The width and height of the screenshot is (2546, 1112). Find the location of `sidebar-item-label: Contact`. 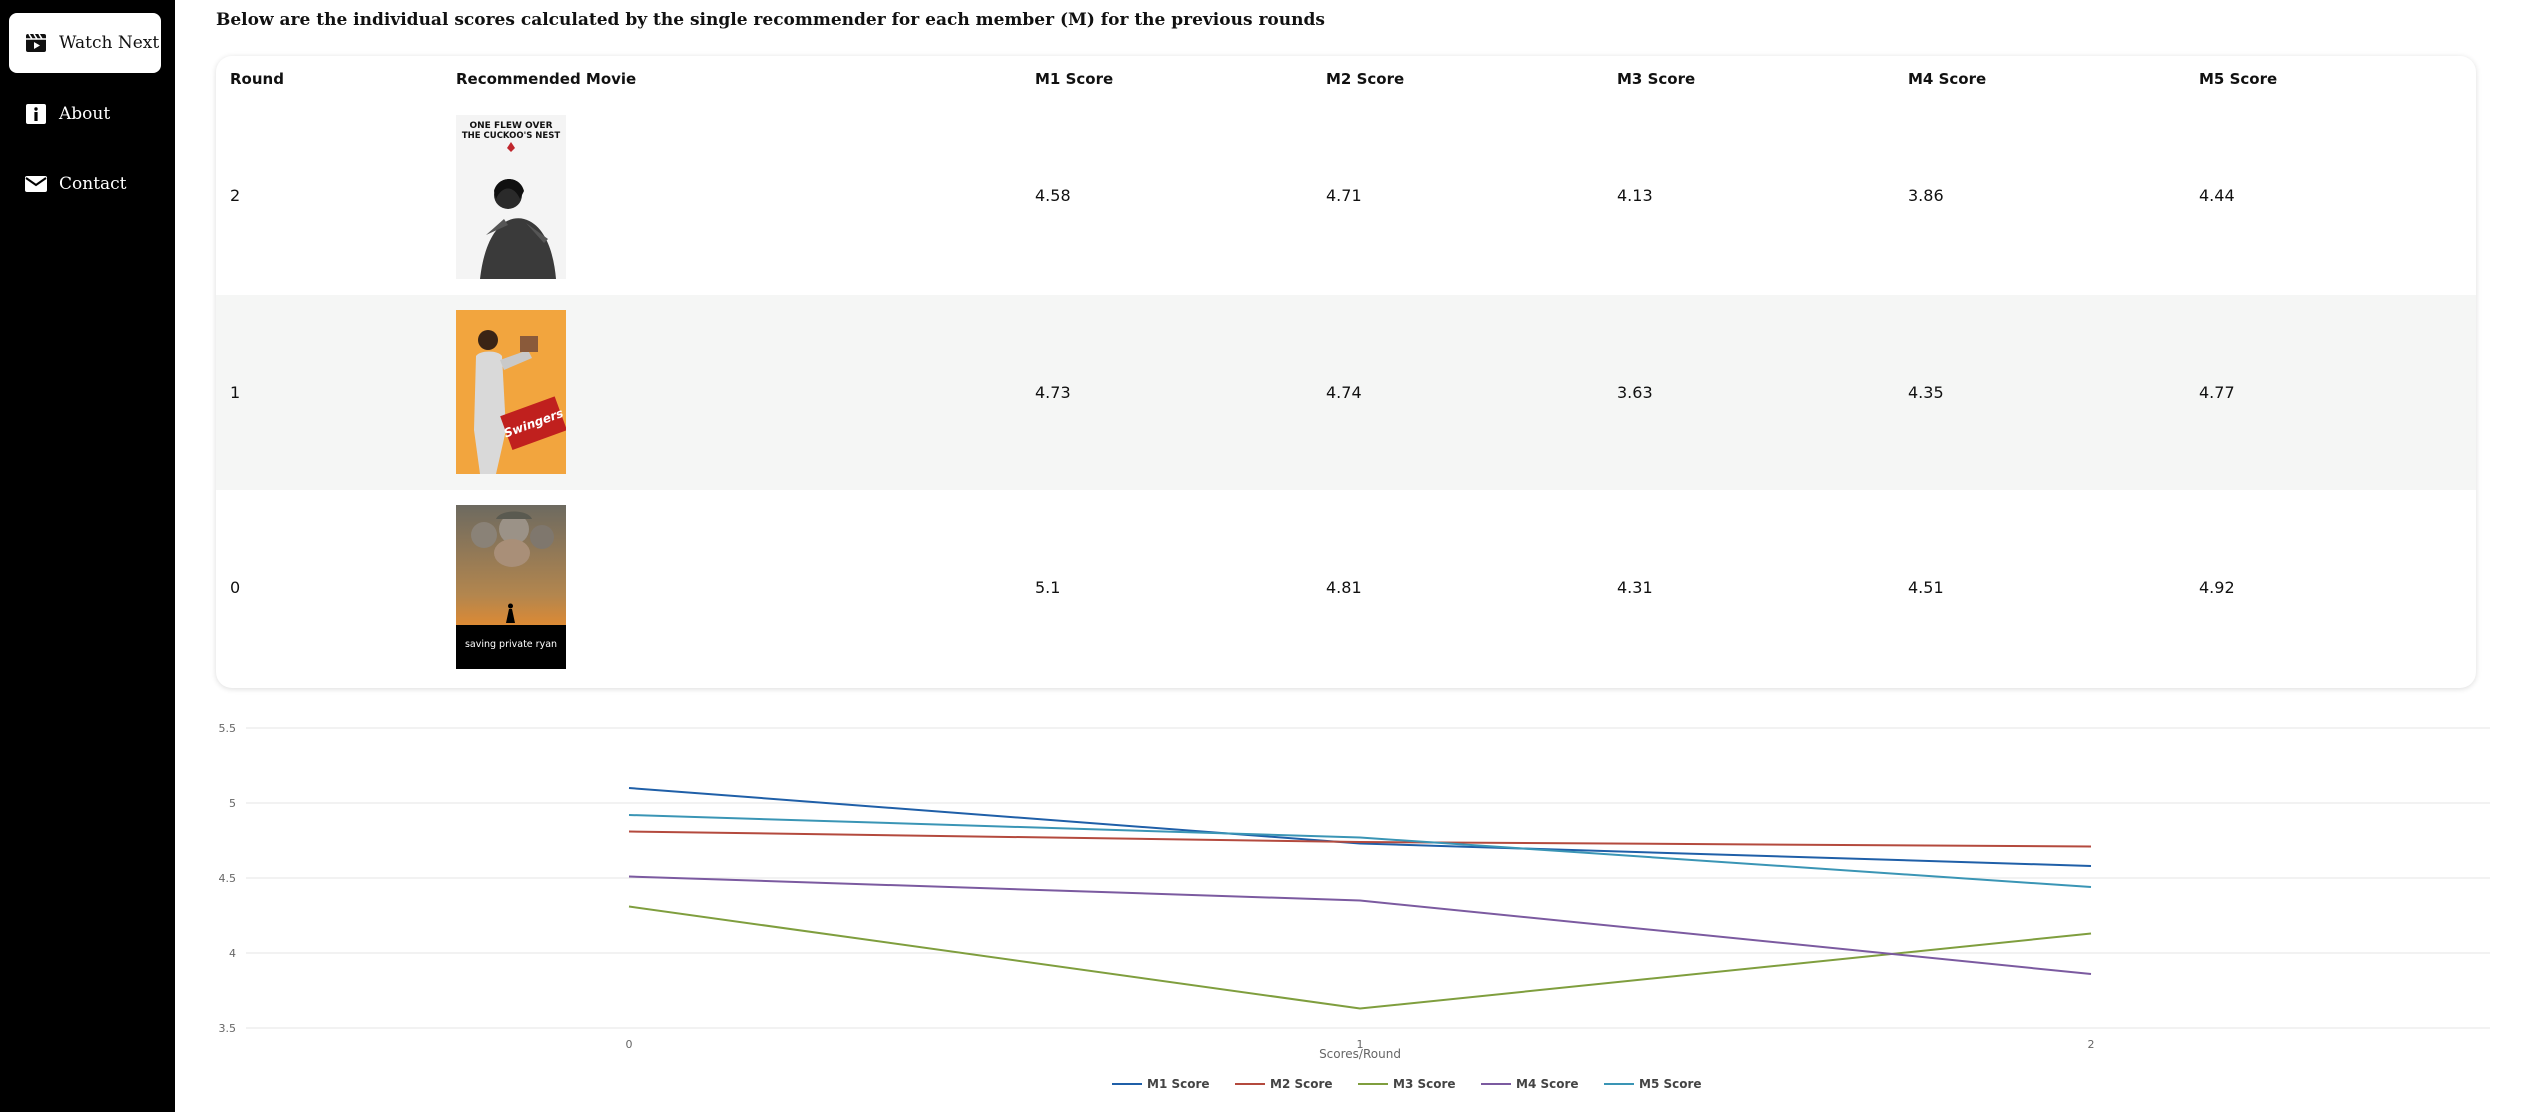

sidebar-item-label: Contact is located at coordinates (93, 184).